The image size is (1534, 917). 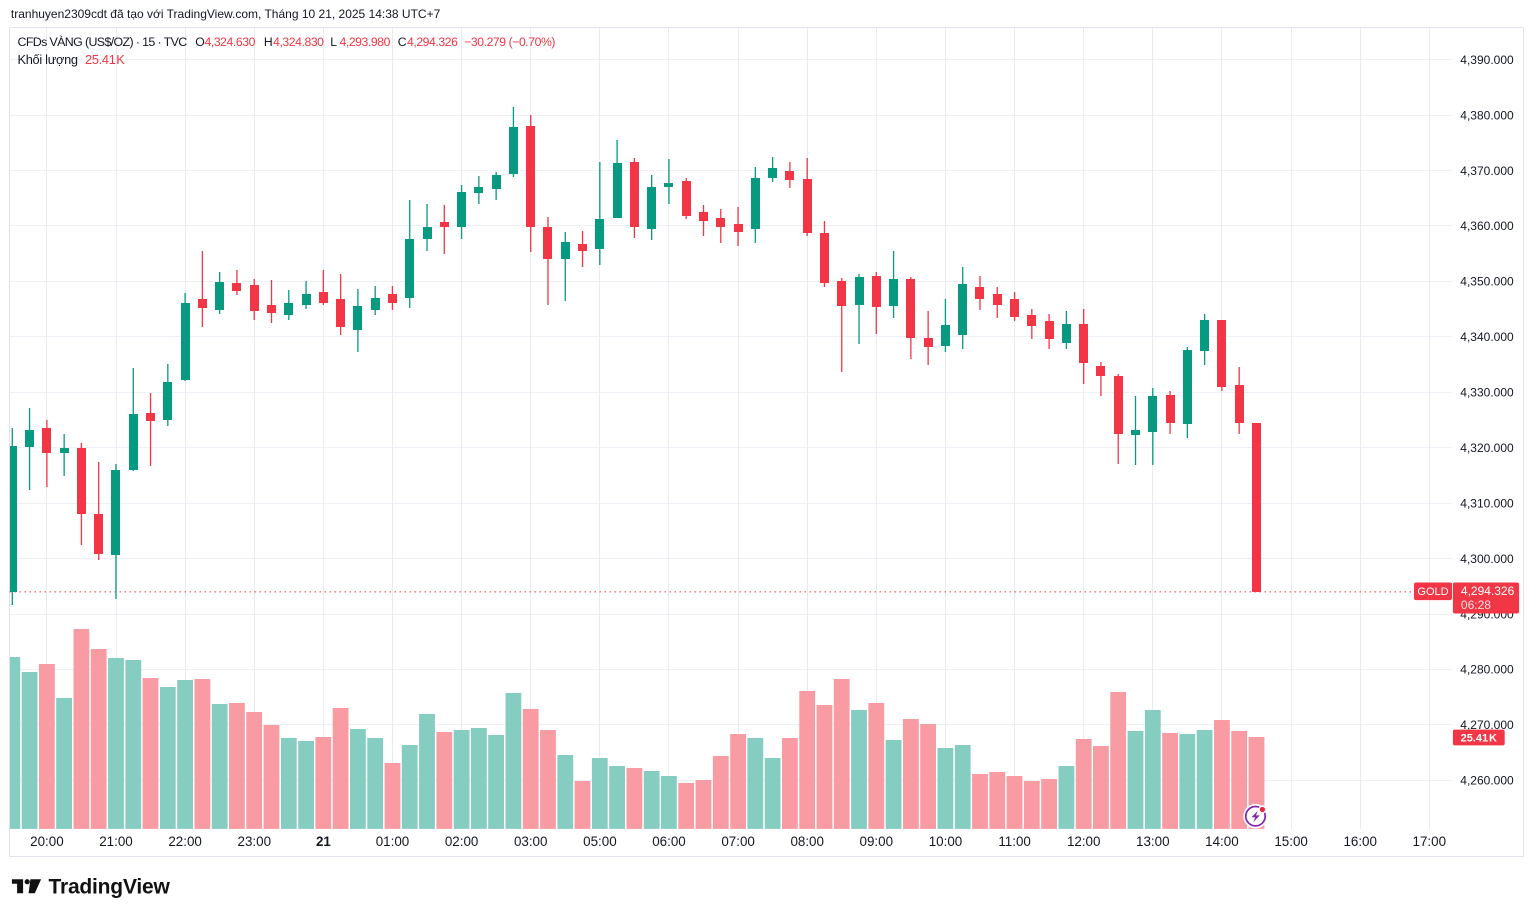 What do you see at coordinates (333, 42) in the screenshot?
I see `svg-text: L` at bounding box center [333, 42].